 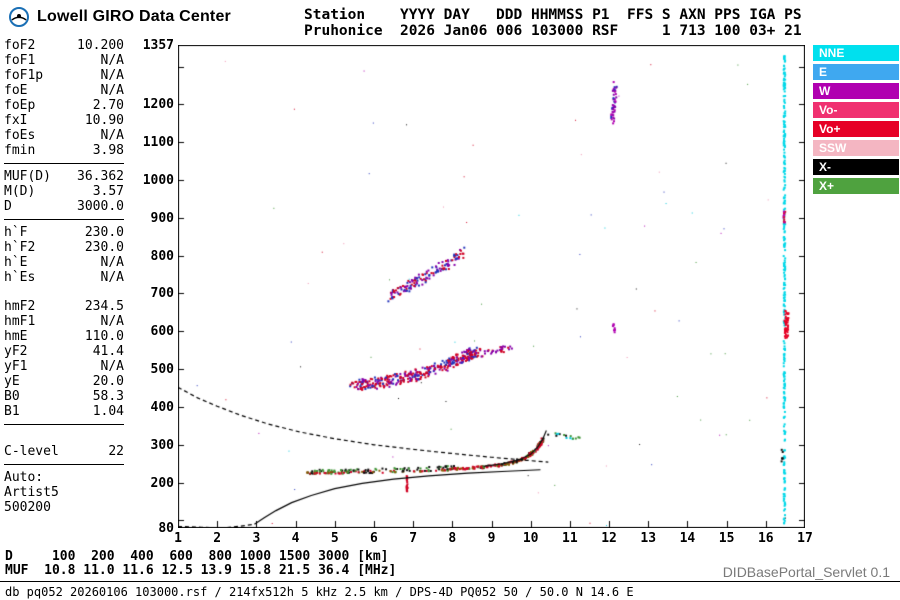 I want to click on param-row-yf2: yF2 41.4, so click(x=64, y=351).